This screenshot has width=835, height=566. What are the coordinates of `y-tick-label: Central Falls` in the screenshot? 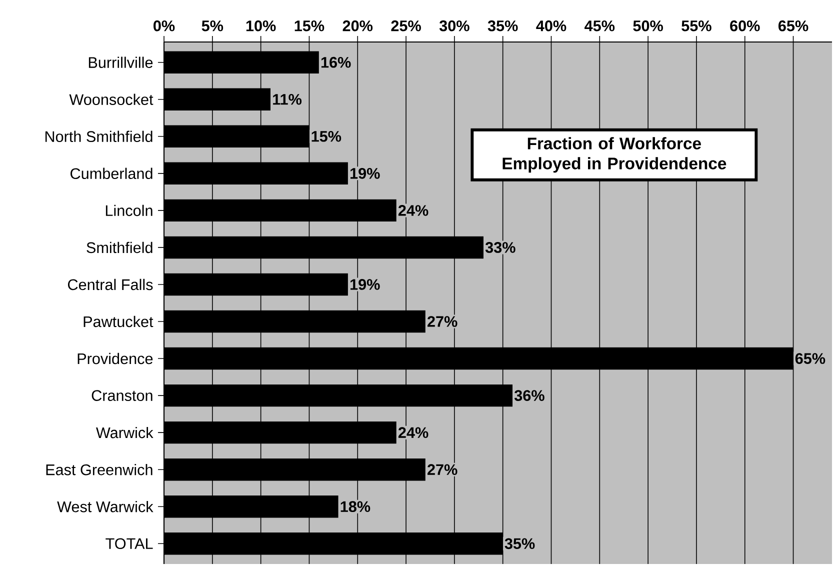 It's located at (110, 284).